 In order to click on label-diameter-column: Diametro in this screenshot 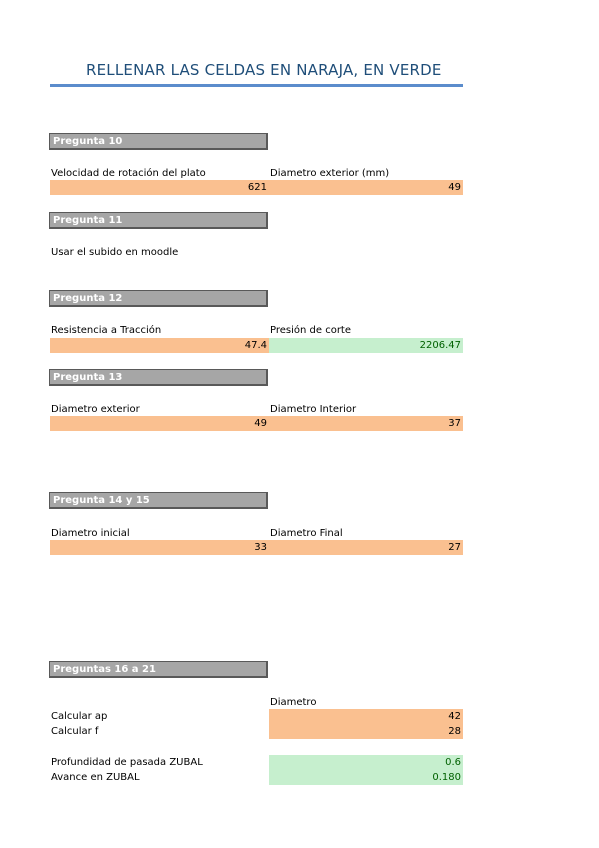, I will do `click(293, 702)`.